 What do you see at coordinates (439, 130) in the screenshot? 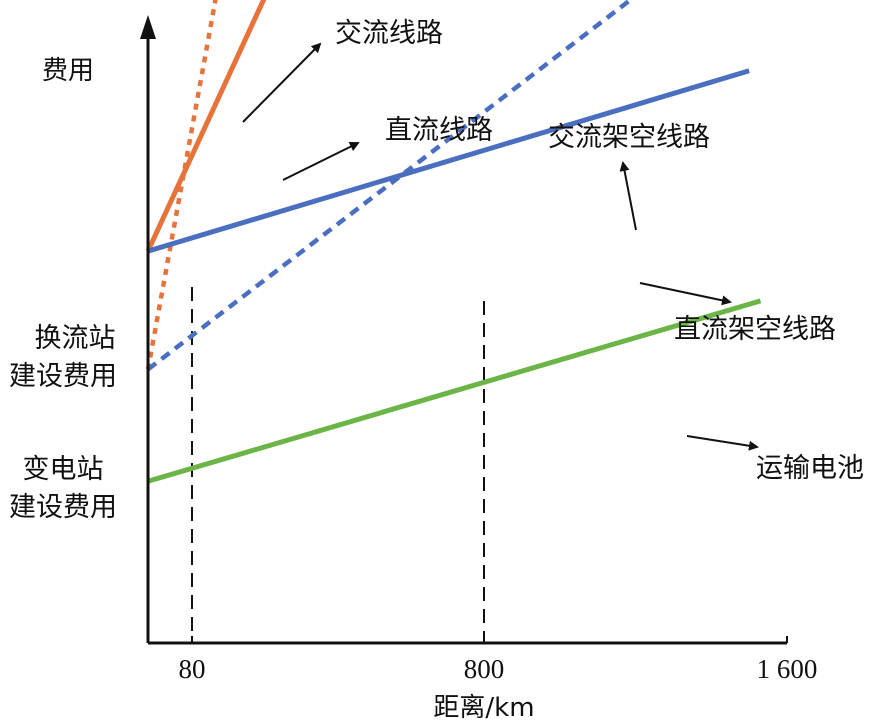
I see `dc-line-label: 直流线路` at bounding box center [439, 130].